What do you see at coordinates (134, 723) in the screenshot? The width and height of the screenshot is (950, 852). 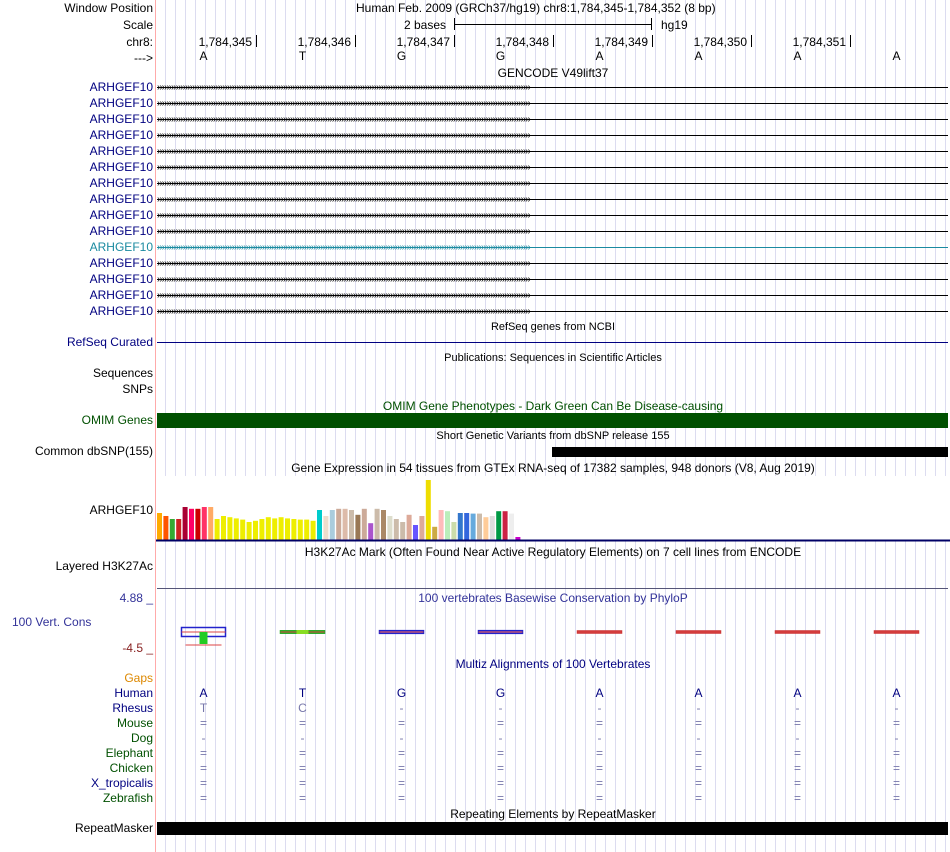 I see `multiz-species-label: Mouse` at bounding box center [134, 723].